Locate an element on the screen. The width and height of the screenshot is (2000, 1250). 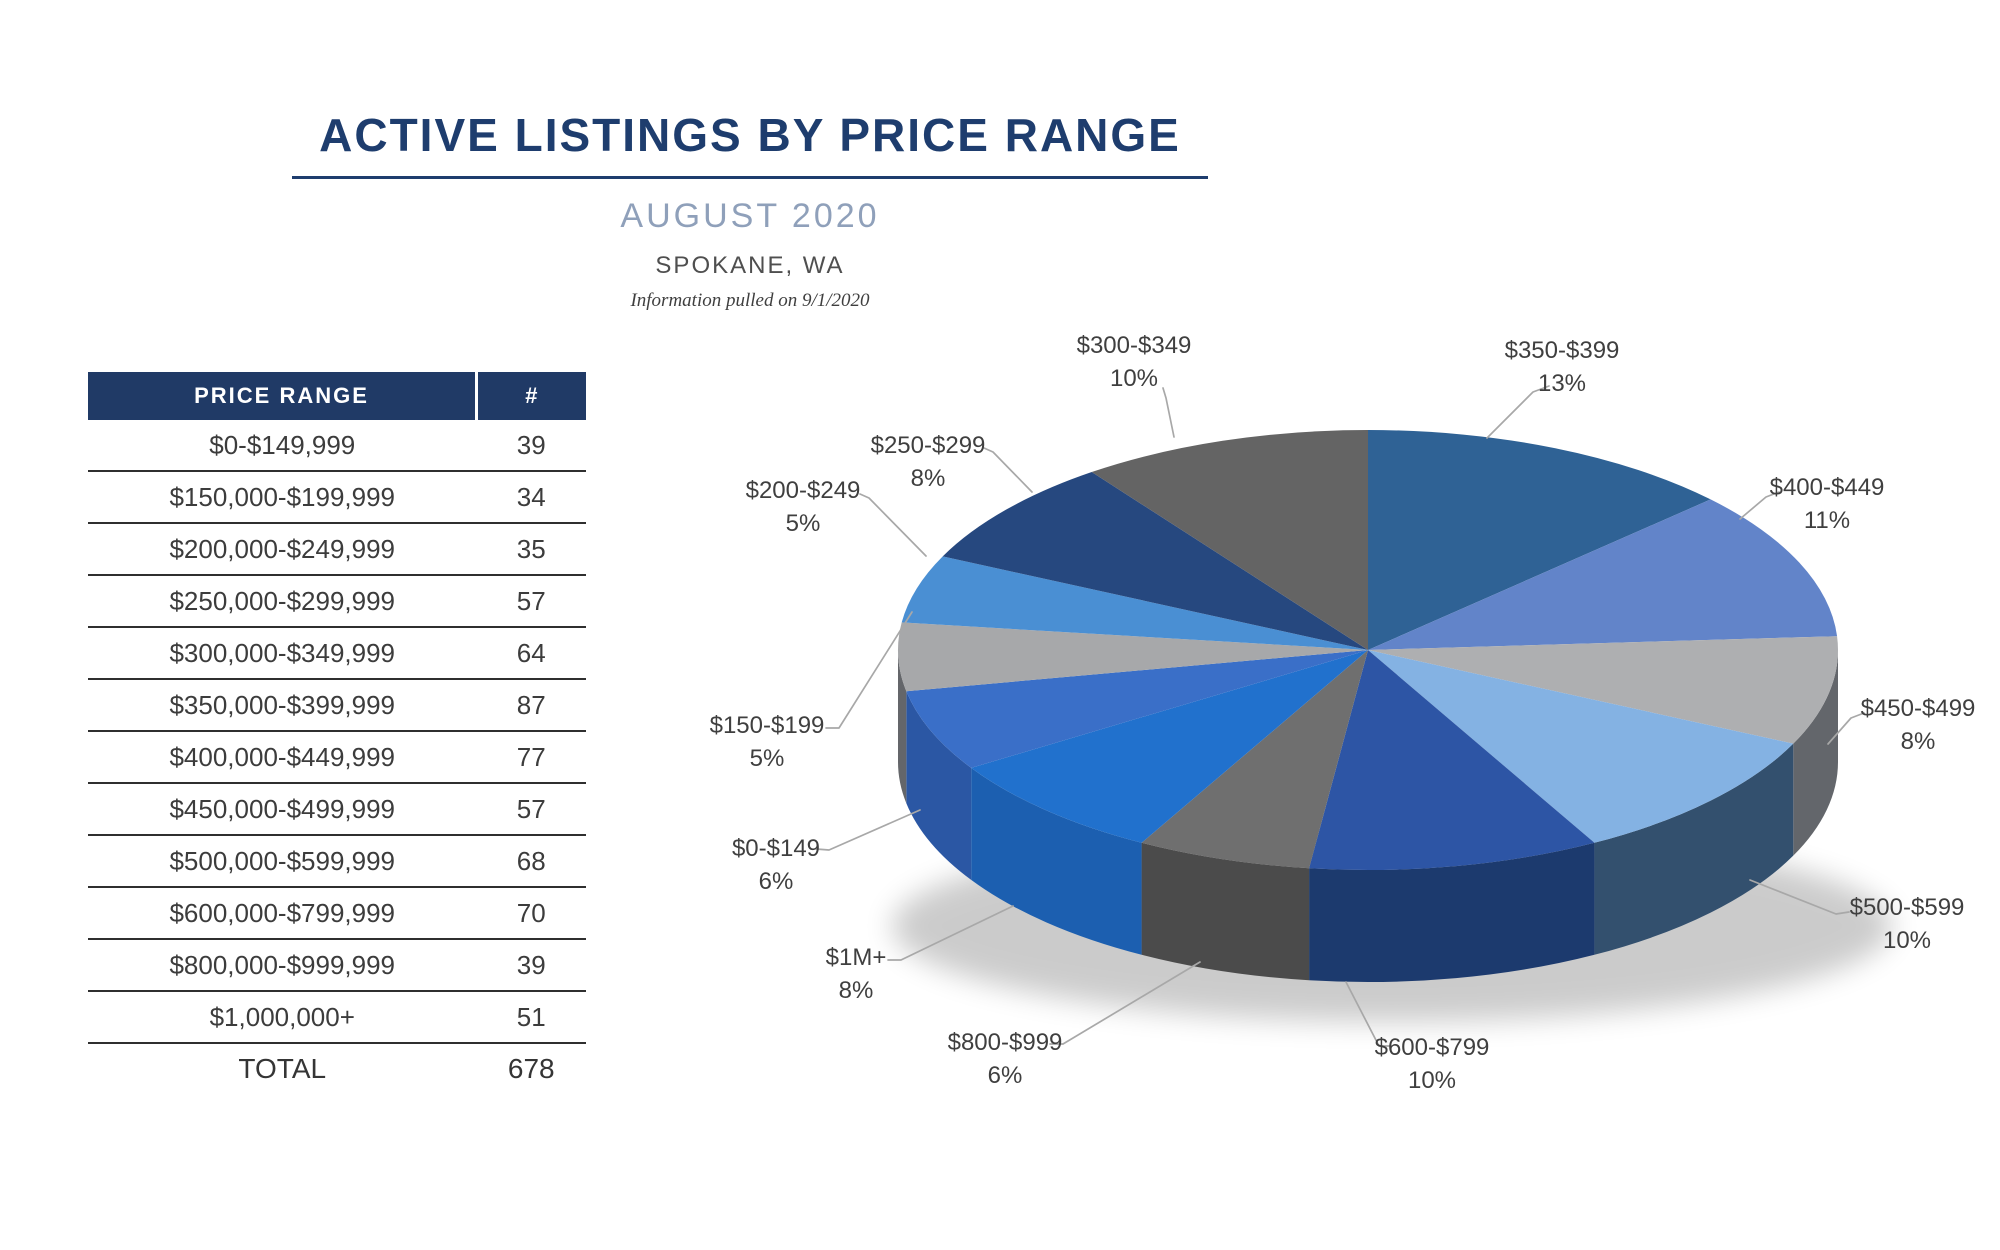
slice-label-percent: 13% is located at coordinates (1562, 383).